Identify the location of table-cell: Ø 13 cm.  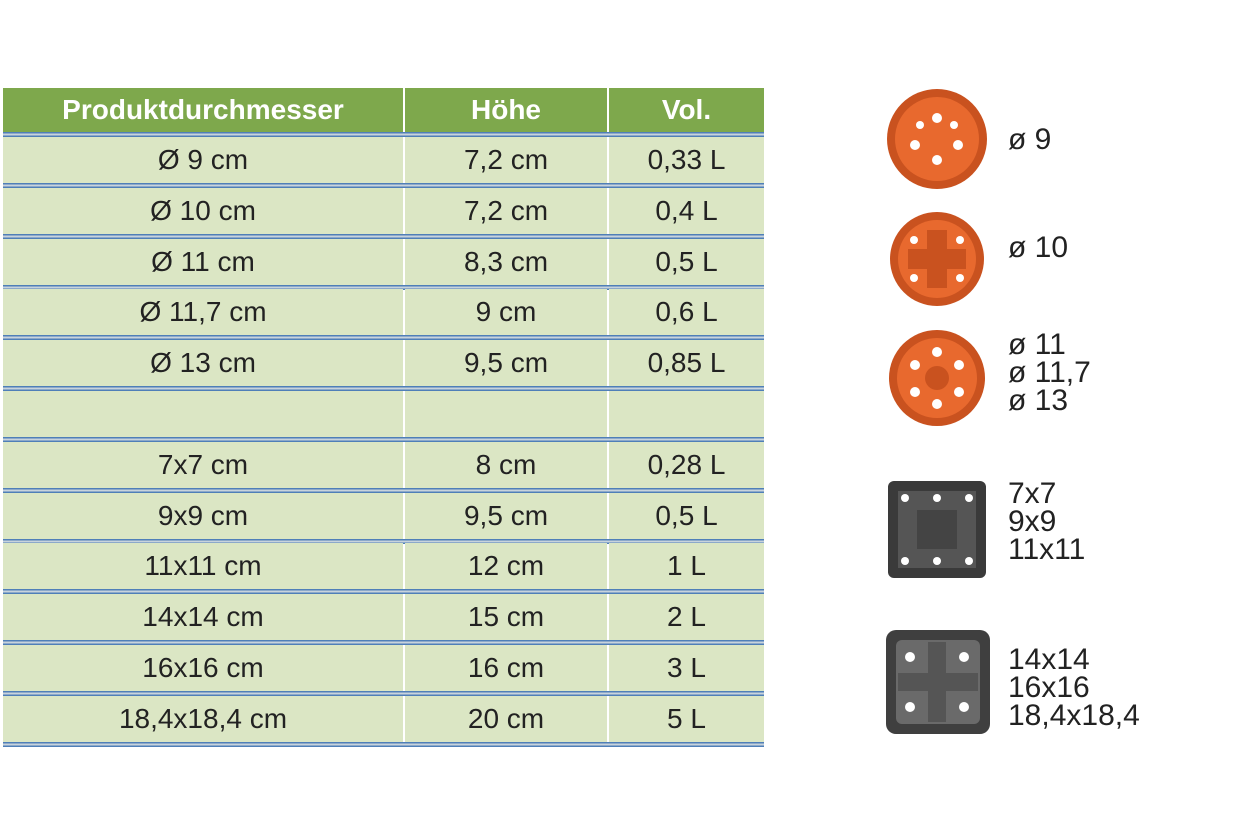
(203, 363).